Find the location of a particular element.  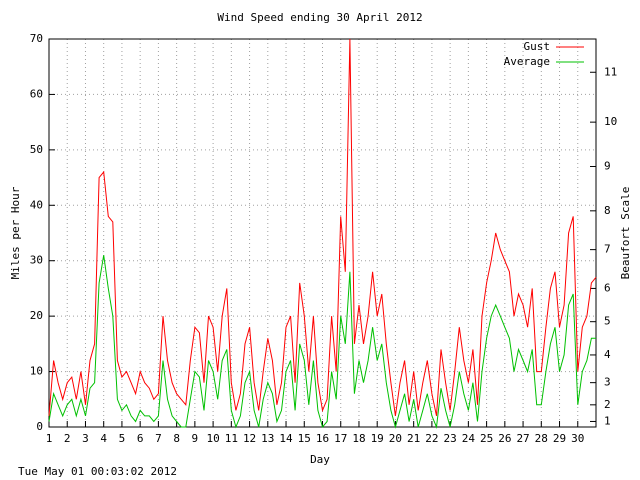

x-tick-label: 11 is located at coordinates (231, 438).